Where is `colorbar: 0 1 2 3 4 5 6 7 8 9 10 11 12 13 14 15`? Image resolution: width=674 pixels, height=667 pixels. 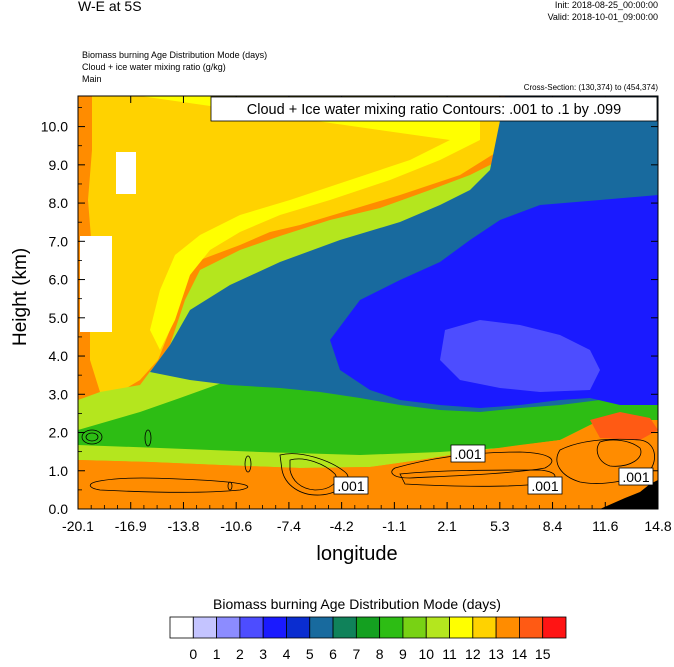 colorbar: 0 1 2 3 4 5 6 7 8 9 10 11 12 13 14 15 is located at coordinates (368, 639).